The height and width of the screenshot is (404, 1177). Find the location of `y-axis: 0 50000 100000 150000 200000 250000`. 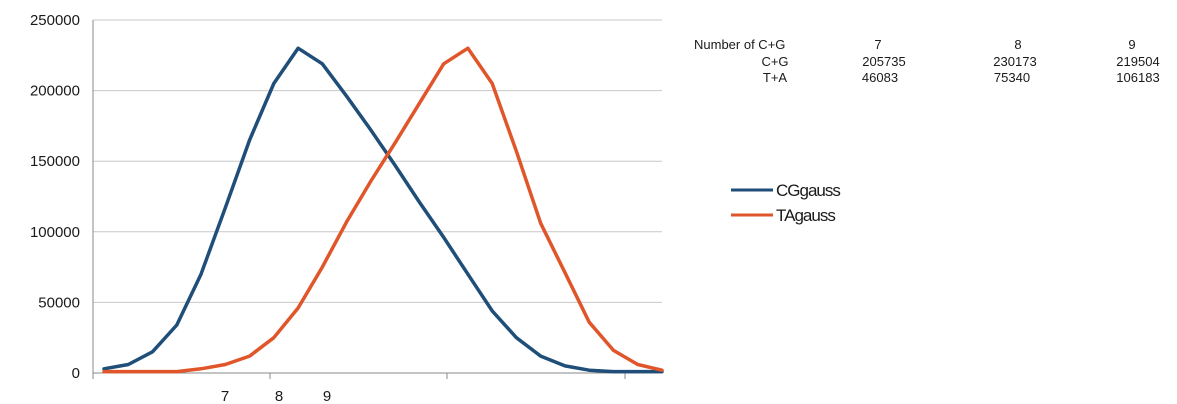

y-axis: 0 50000 100000 150000 200000 250000 is located at coordinates (62, 197).